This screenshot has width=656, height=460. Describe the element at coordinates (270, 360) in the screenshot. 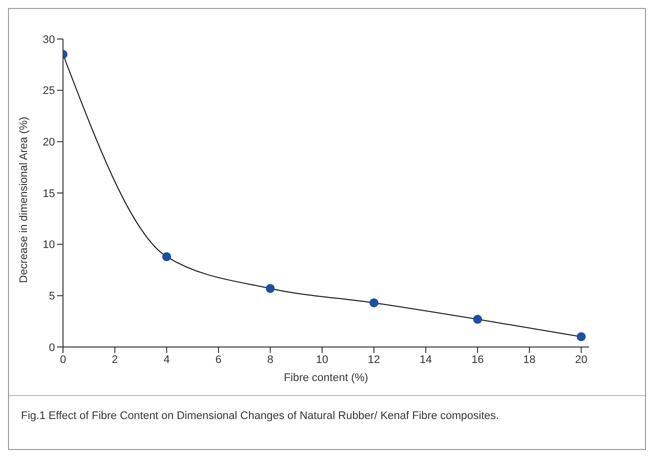

I see `x-tick-label: 8` at that location.